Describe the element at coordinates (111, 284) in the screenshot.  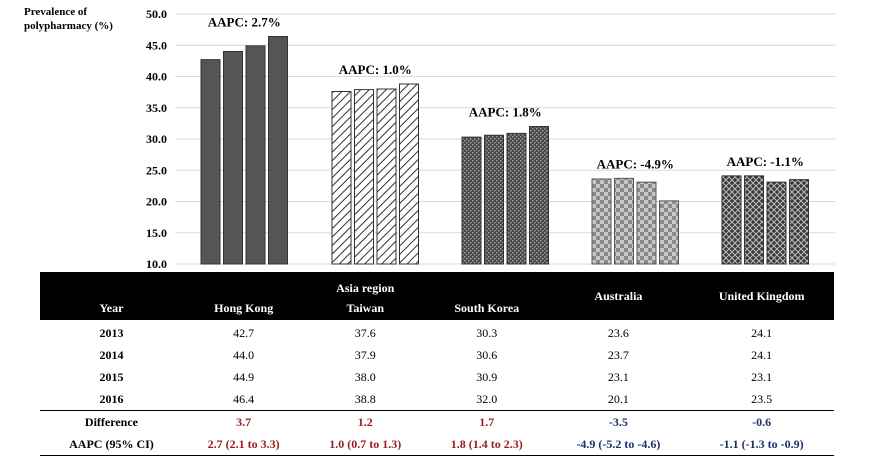
I see `table-header-blank` at that location.